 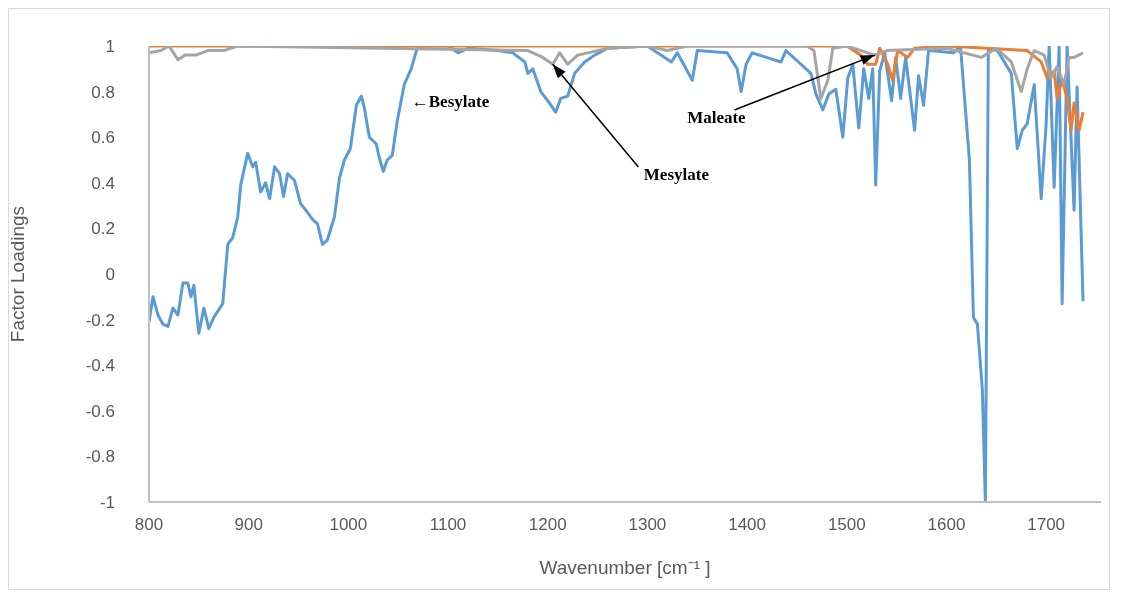 I want to click on y-tick-label: 1, so click(x=110, y=47).